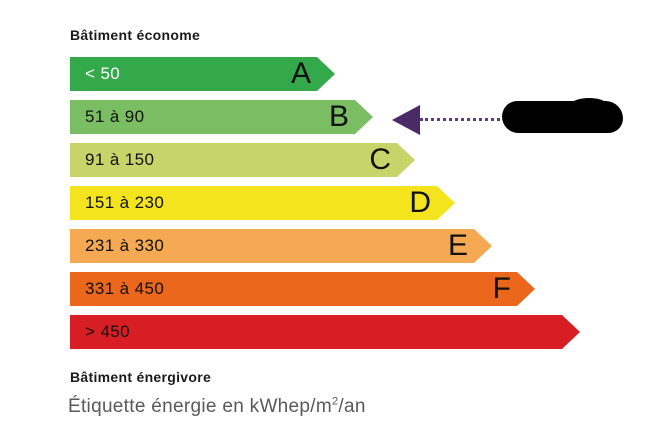 This screenshot has height=441, width=667. What do you see at coordinates (262, 203) in the screenshot?
I see `energy-bar-D: 151 à 230 D` at bounding box center [262, 203].